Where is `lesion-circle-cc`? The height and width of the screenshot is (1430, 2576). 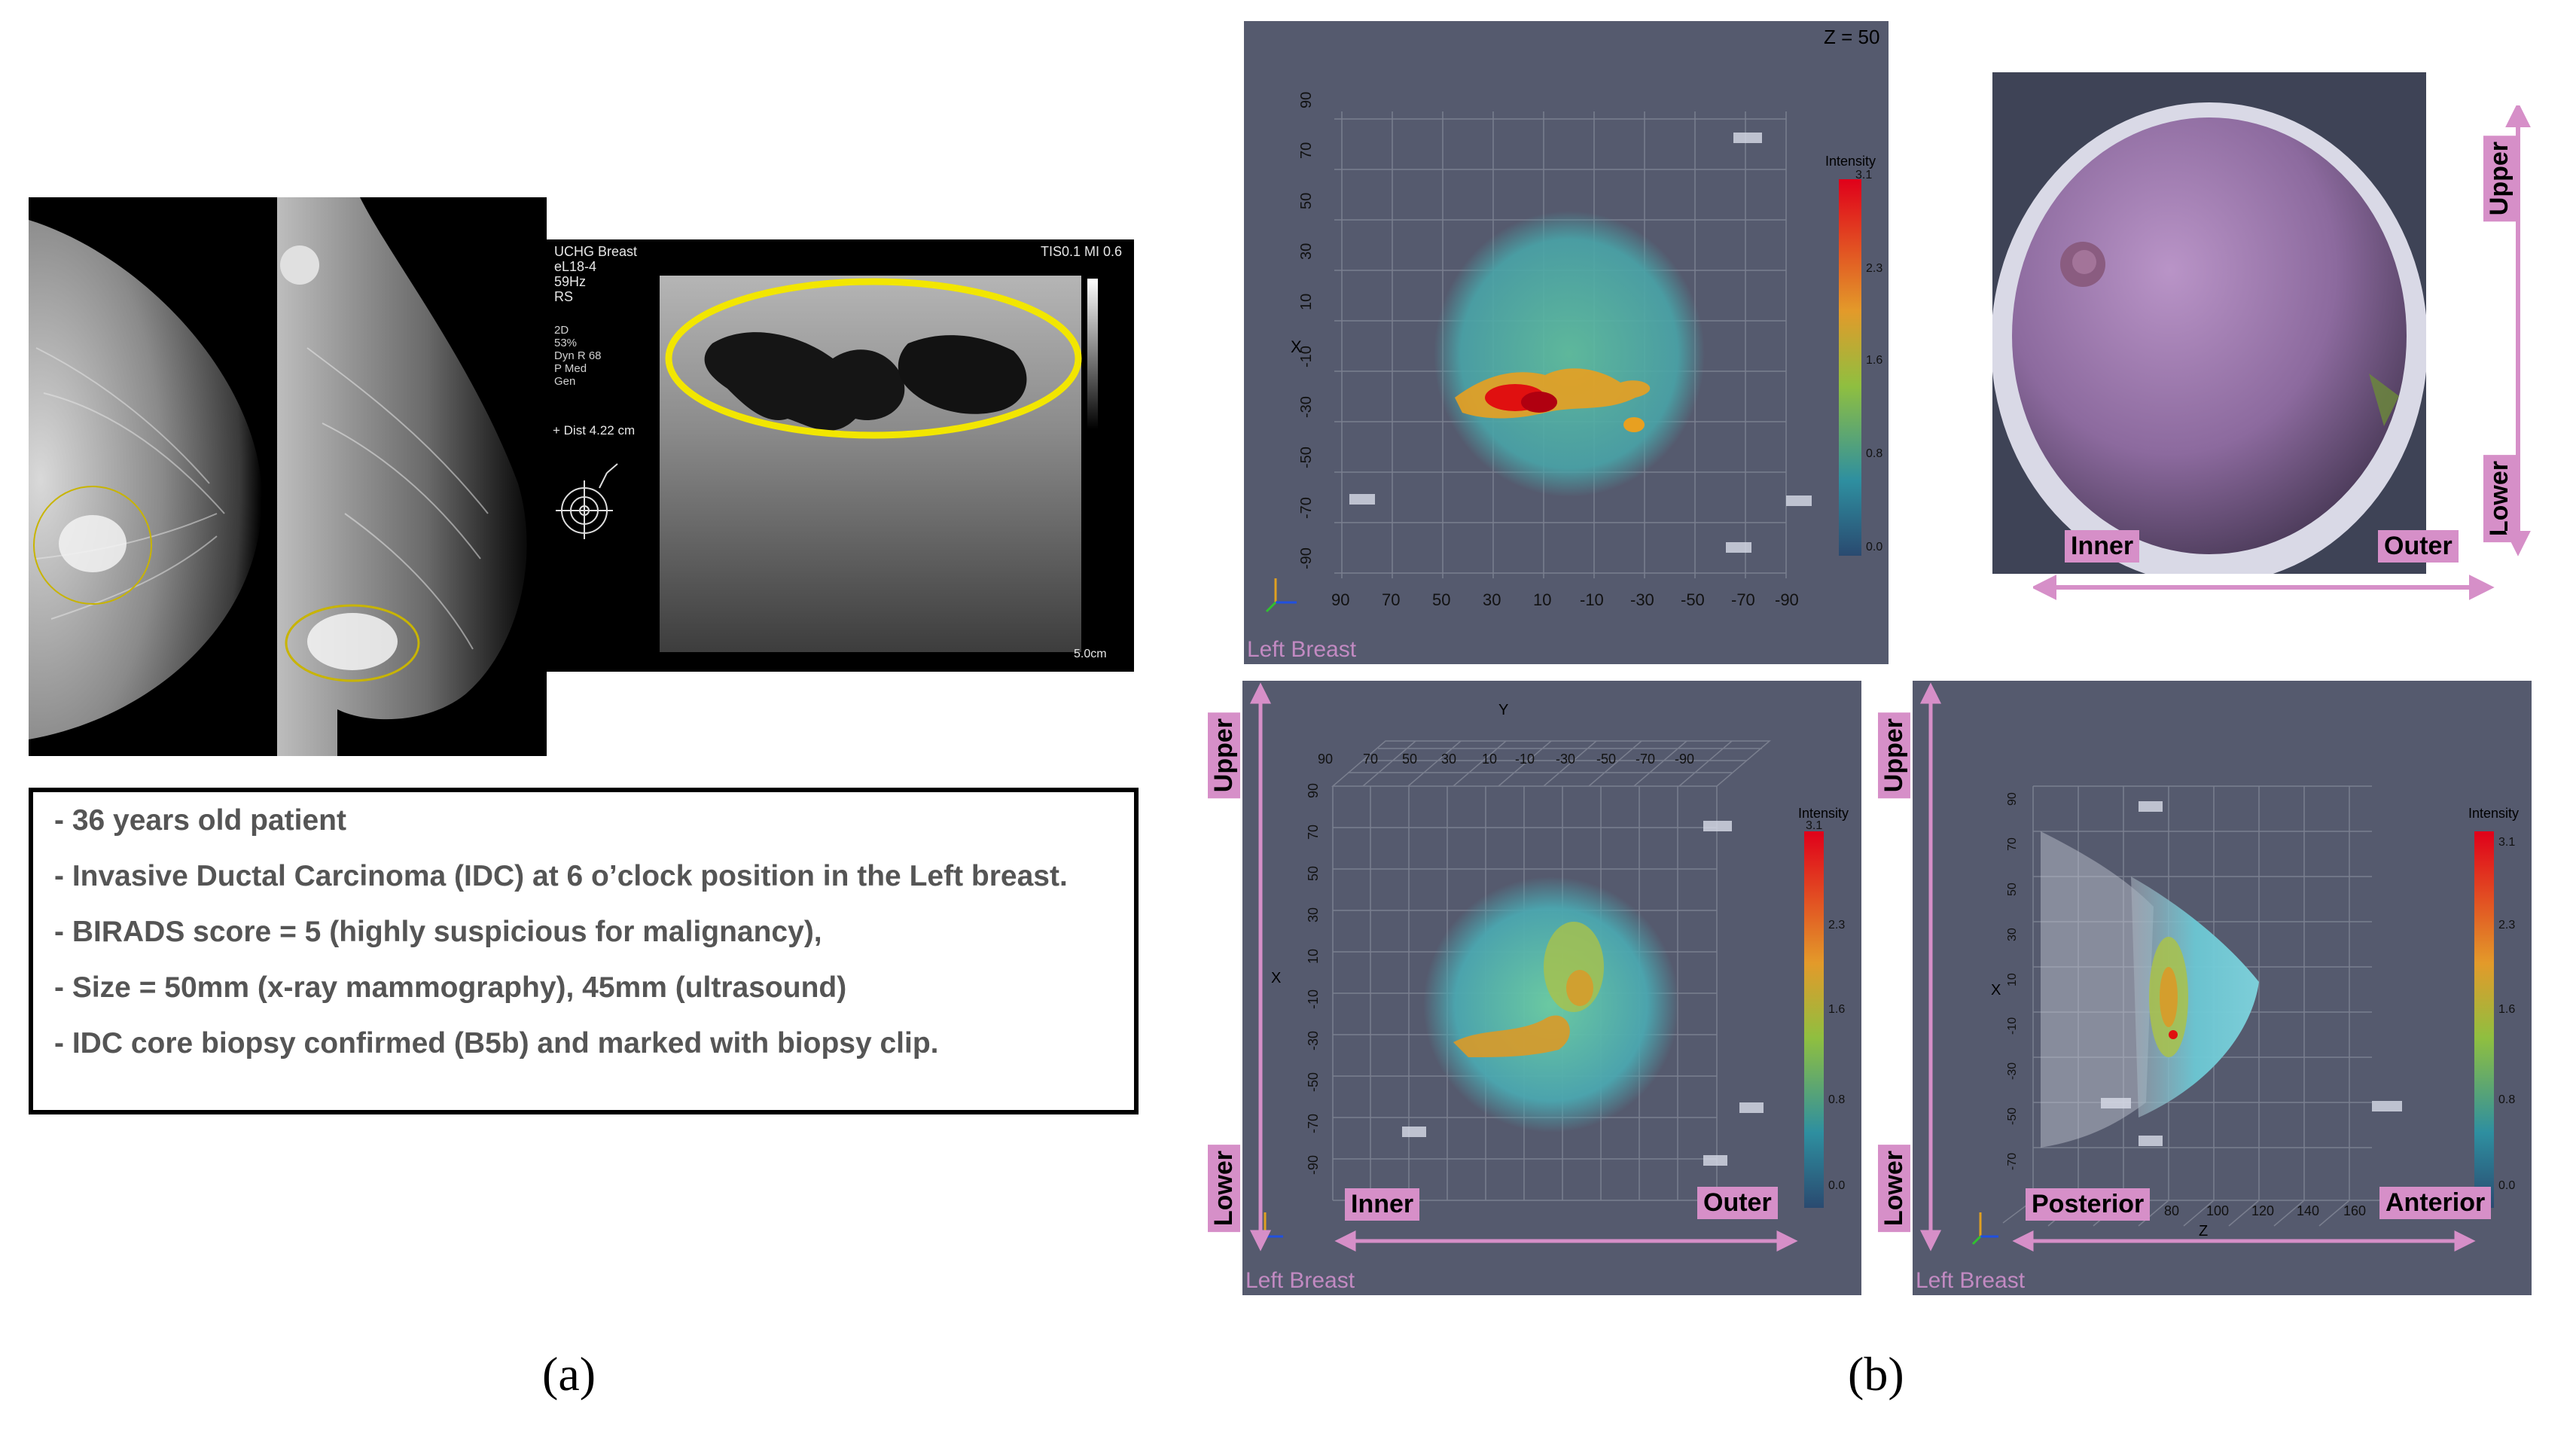 lesion-circle-cc is located at coordinates (92, 545).